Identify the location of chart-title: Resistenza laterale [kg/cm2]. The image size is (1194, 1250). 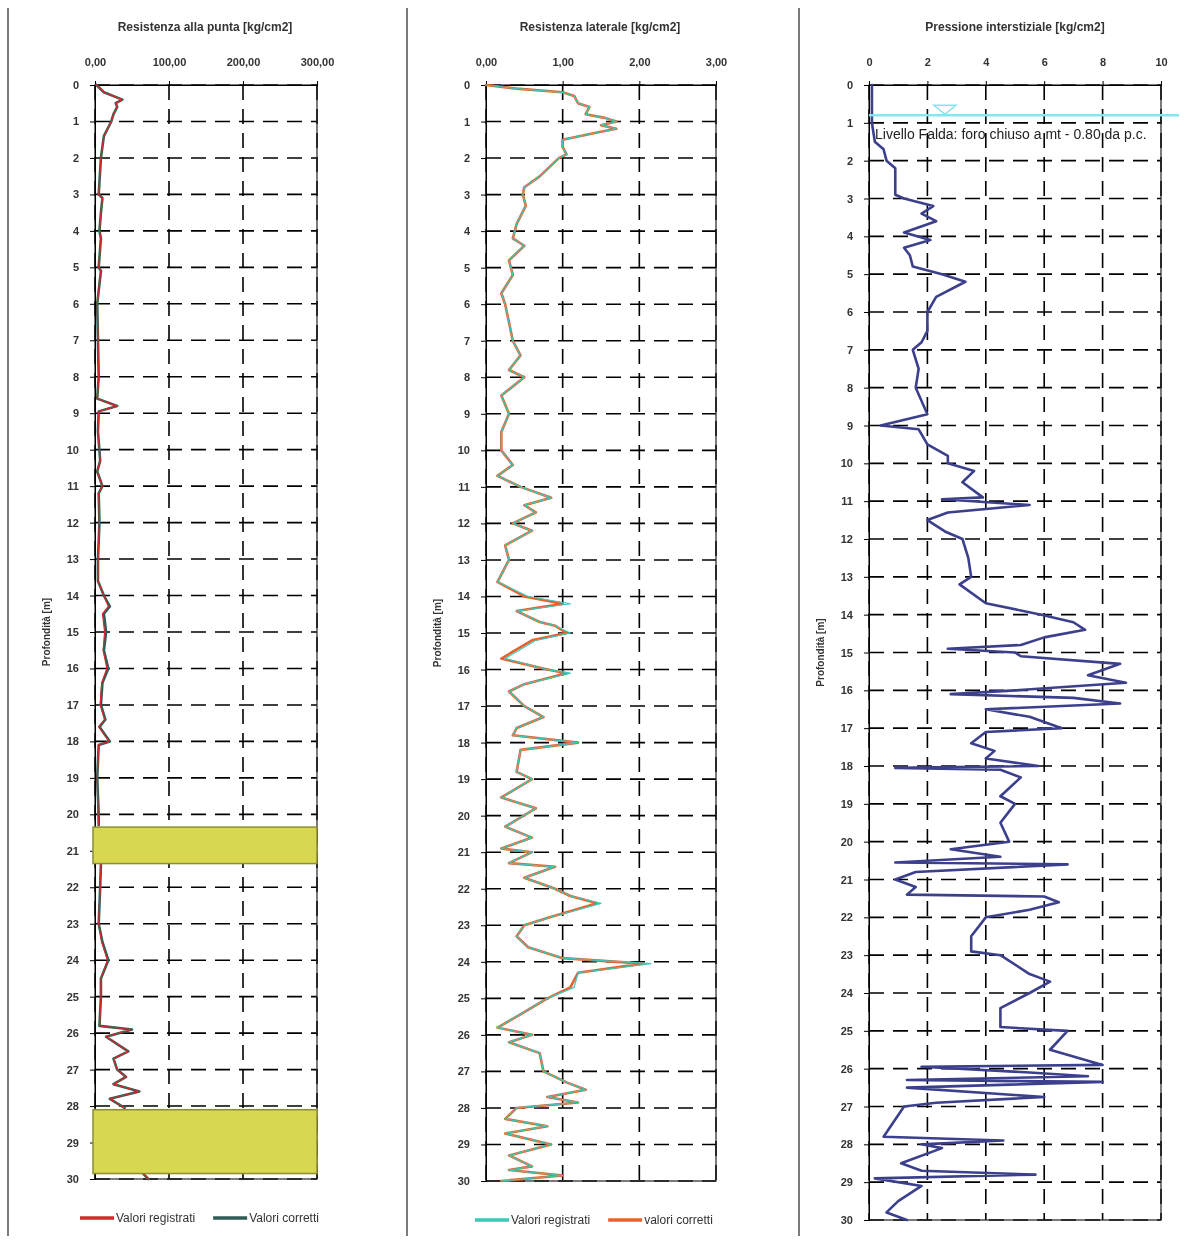
(600, 27).